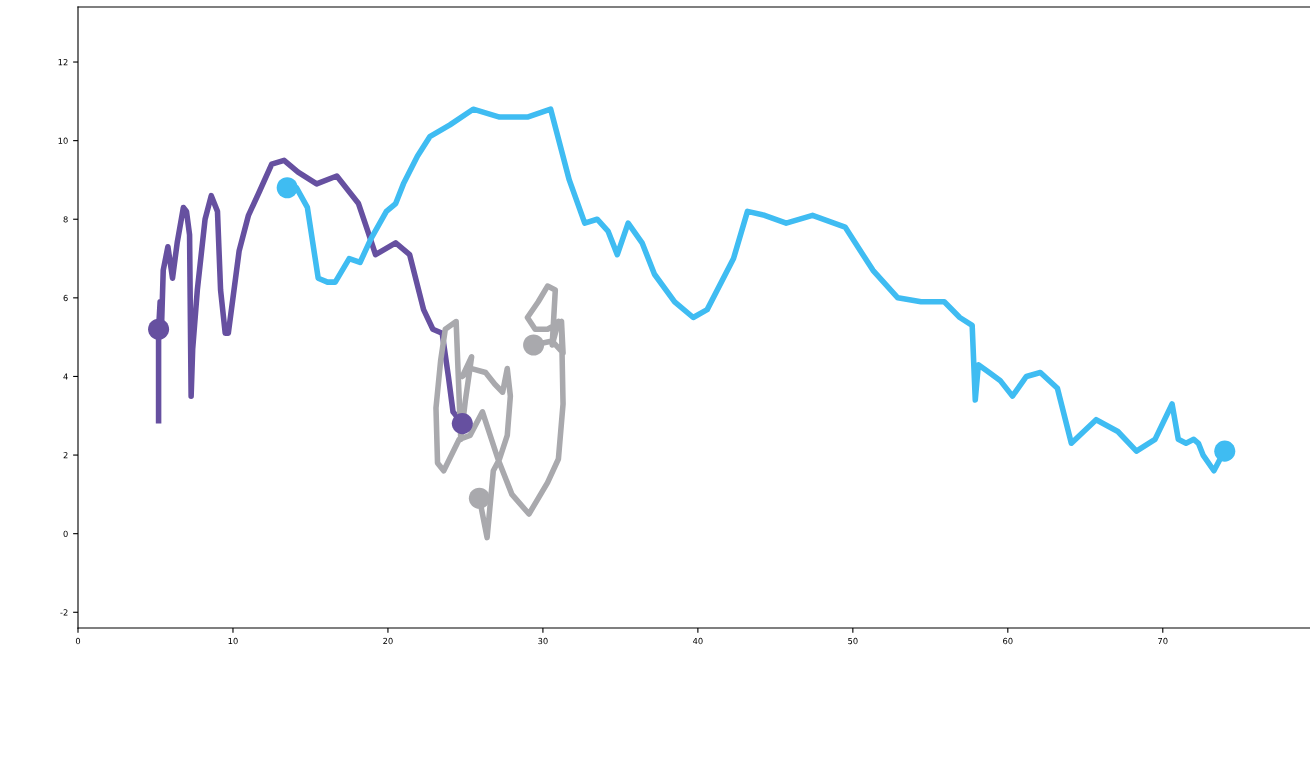  What do you see at coordinates (65, 533) in the screenshot?
I see `y-tick-label: 0` at bounding box center [65, 533].